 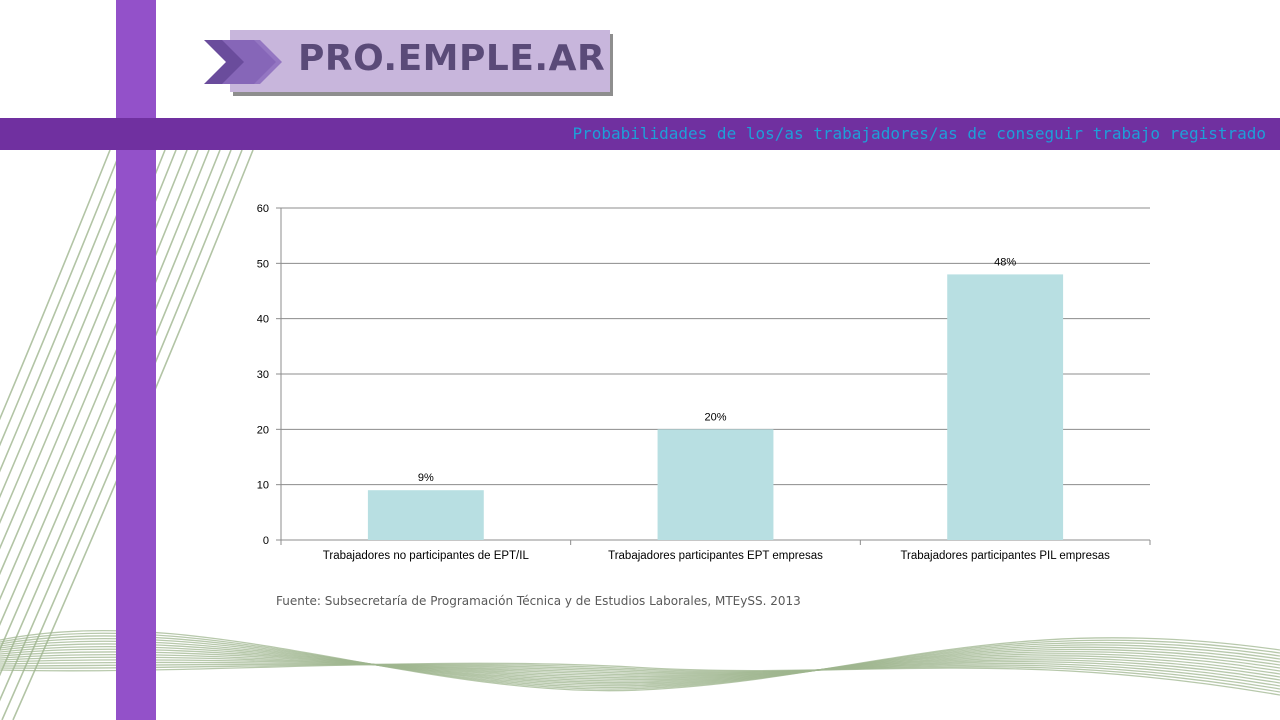 I want to click on title-band, so click(x=640, y=134).